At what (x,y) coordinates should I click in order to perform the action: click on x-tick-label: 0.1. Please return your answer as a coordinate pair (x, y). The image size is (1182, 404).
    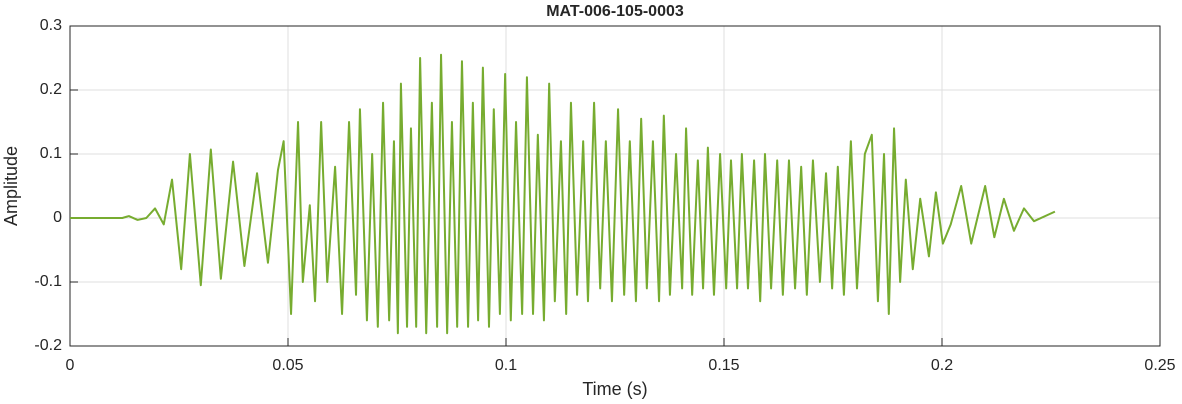
    Looking at the image, I should click on (506, 365).